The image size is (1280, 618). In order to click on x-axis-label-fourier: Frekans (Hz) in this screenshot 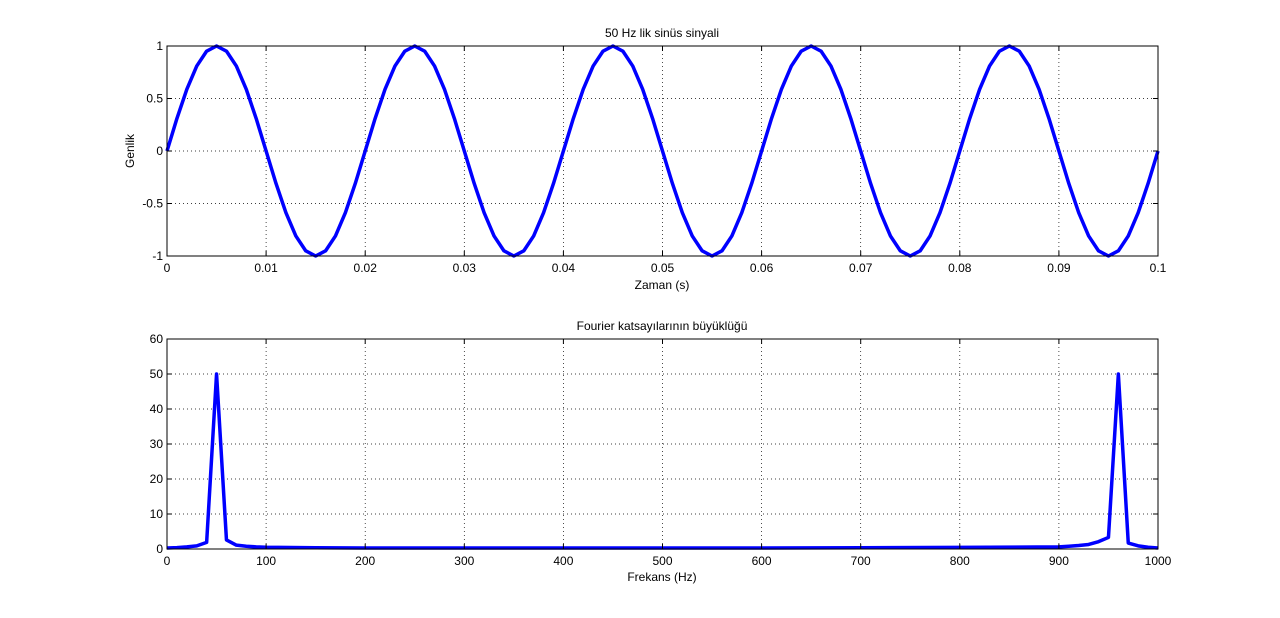, I will do `click(661, 577)`.